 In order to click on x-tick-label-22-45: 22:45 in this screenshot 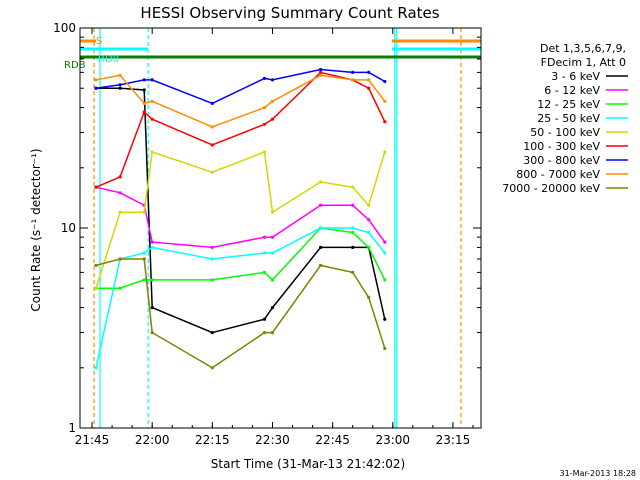, I will do `click(332, 440)`.